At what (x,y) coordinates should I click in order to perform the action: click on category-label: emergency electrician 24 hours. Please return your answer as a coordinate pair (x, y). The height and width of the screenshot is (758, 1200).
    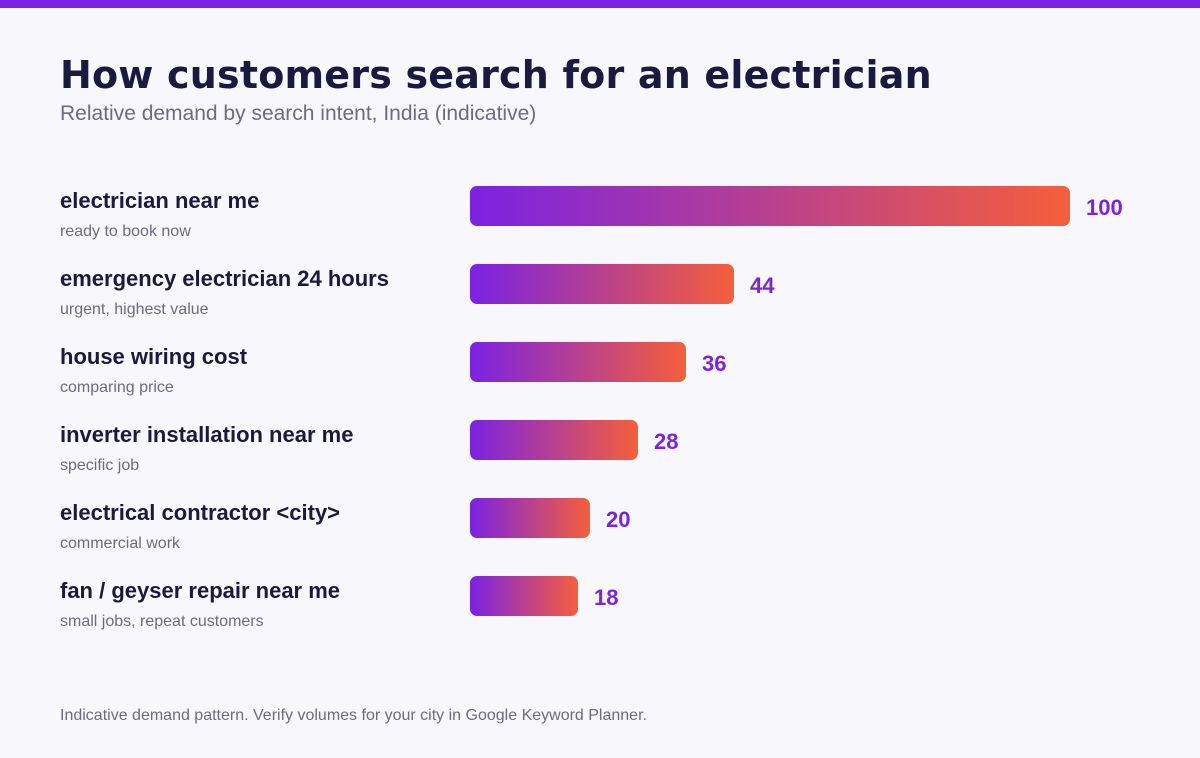
    Looking at the image, I should click on (224, 278).